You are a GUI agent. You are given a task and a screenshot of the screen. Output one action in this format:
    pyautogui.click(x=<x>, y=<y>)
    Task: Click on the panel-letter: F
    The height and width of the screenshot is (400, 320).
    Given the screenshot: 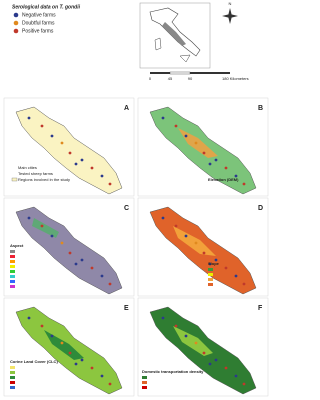 What is the action you would take?
    pyautogui.click(x=260, y=308)
    